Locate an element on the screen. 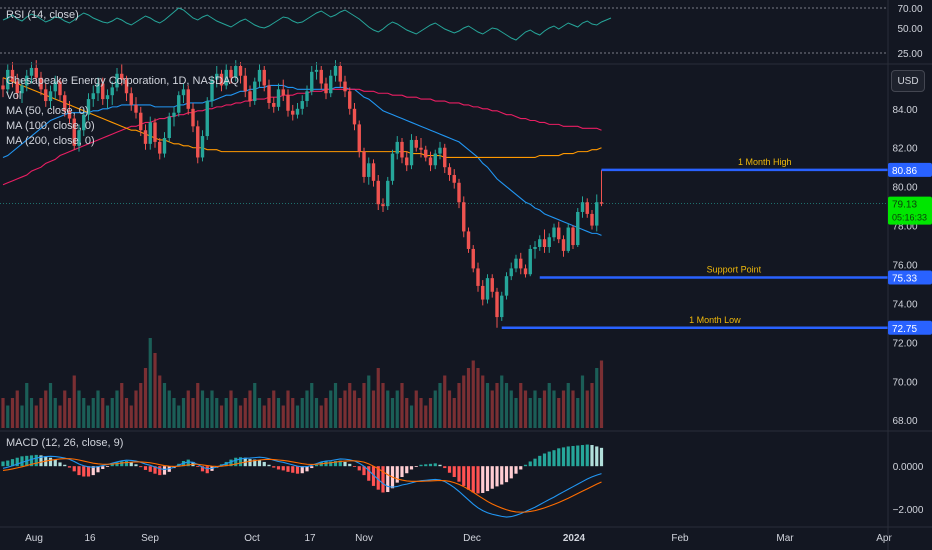 This screenshot has height=550, width=932. price-tick-label: 80.00 is located at coordinates (904, 188).